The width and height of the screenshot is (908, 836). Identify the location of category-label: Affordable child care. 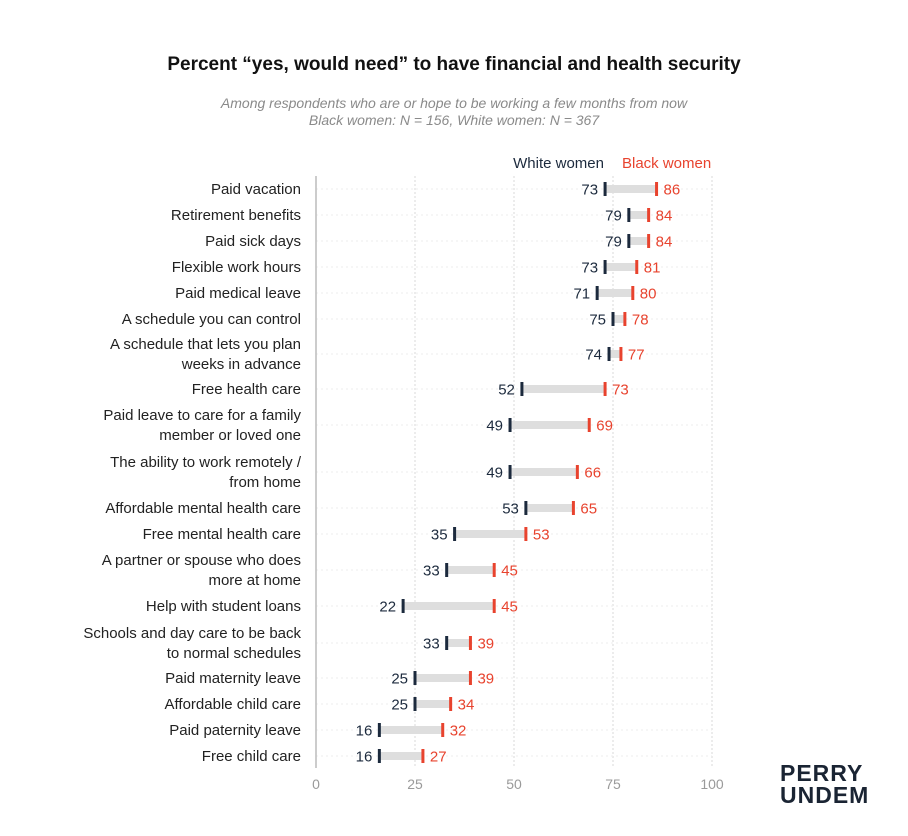
(233, 704).